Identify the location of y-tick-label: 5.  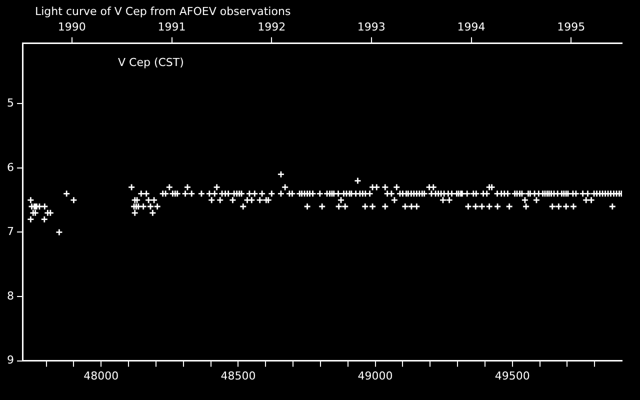
(10, 103).